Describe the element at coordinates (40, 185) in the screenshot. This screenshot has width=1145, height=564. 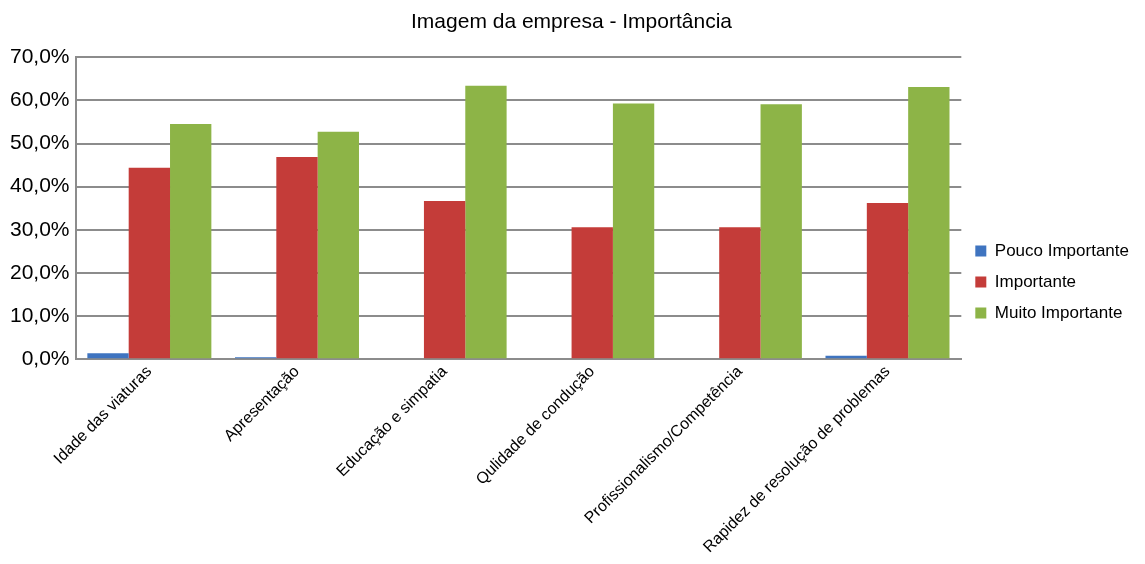
I see `y-tick-label: 40,0%` at that location.